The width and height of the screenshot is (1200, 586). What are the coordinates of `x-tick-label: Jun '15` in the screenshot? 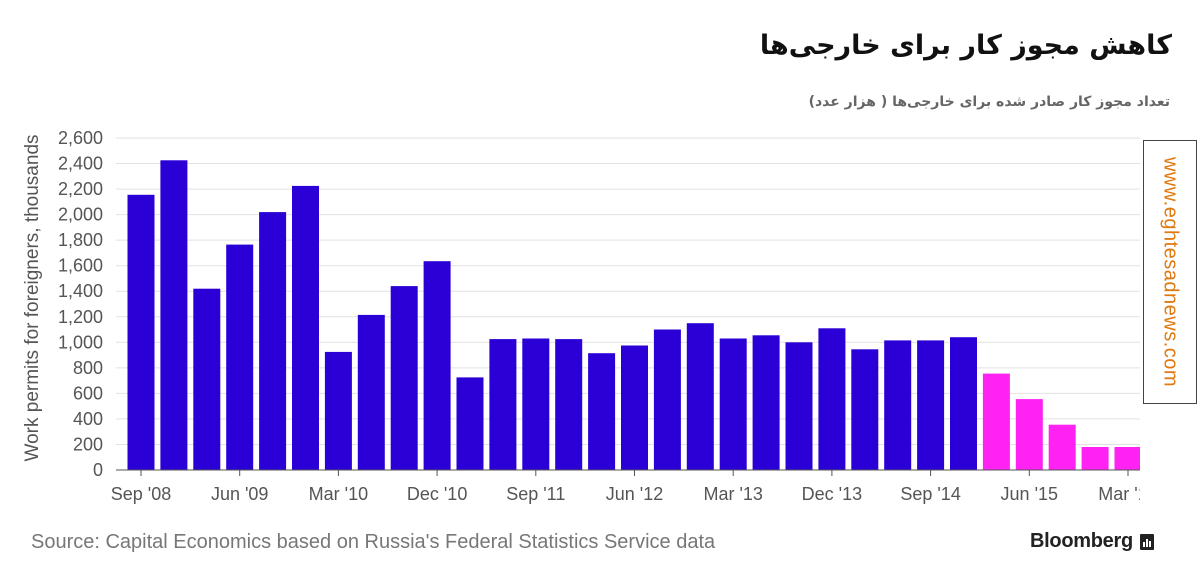 It's located at (1029, 494).